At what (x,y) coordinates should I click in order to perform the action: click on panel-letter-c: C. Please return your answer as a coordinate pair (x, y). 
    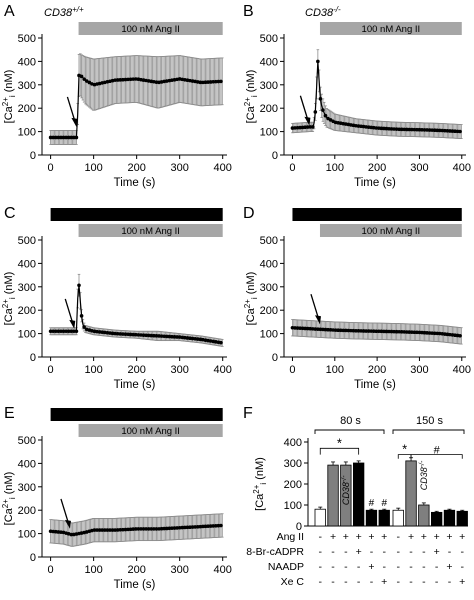
    Looking at the image, I should click on (10, 213).